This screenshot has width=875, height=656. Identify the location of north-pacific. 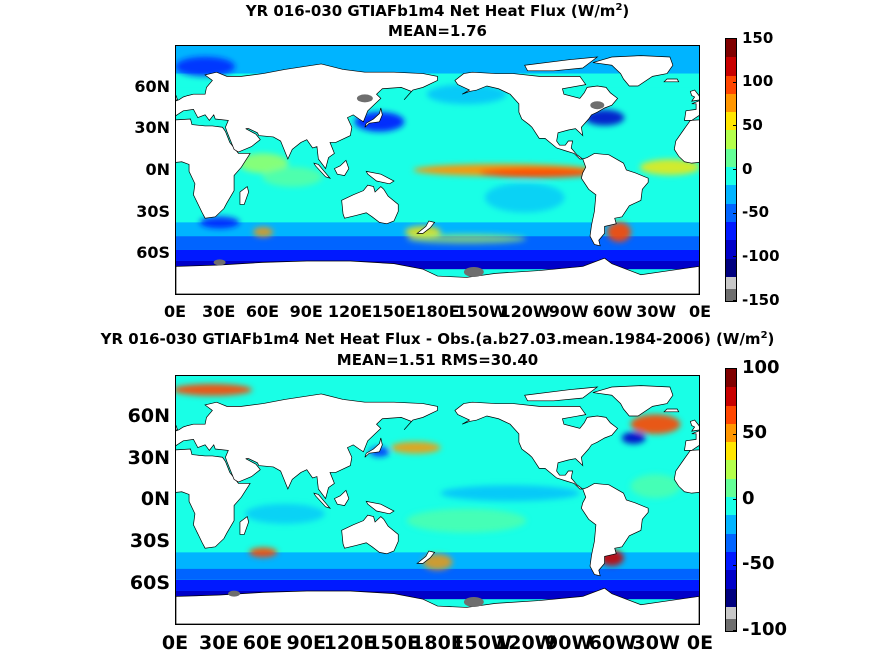
(466, 94).